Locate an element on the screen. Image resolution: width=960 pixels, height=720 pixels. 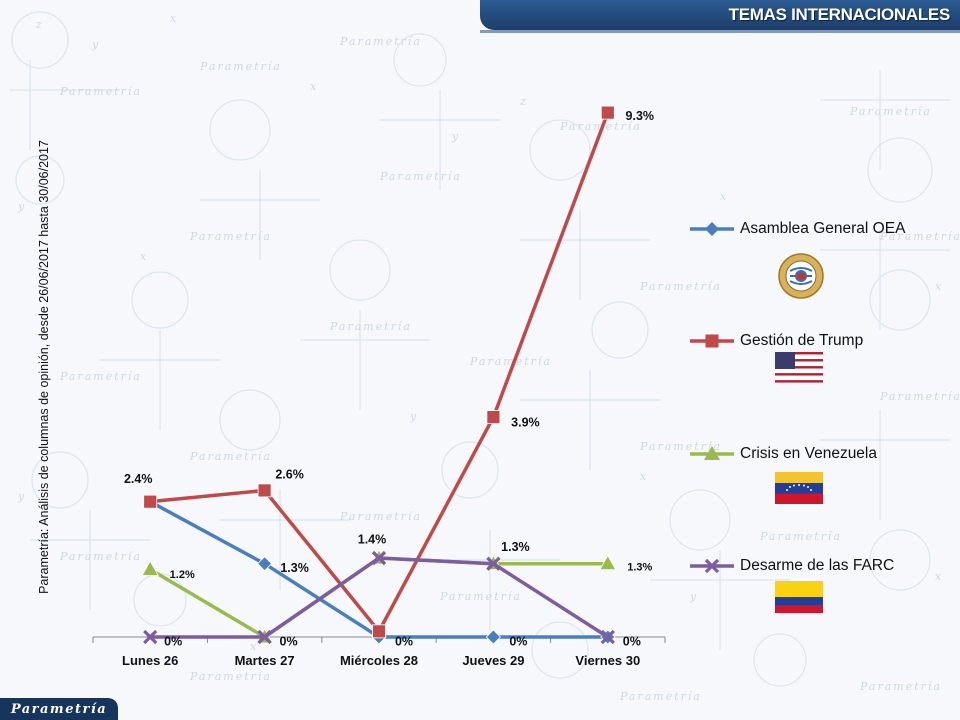
x-tick-label: Jueves 29 is located at coordinates (493, 660).